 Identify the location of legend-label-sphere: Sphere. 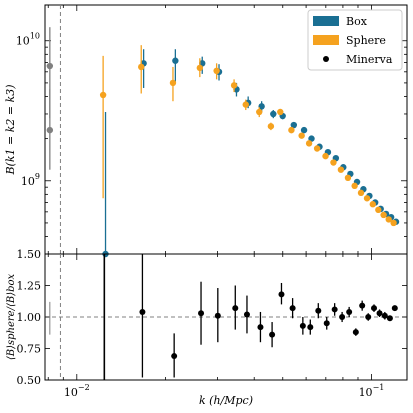
(366, 40).